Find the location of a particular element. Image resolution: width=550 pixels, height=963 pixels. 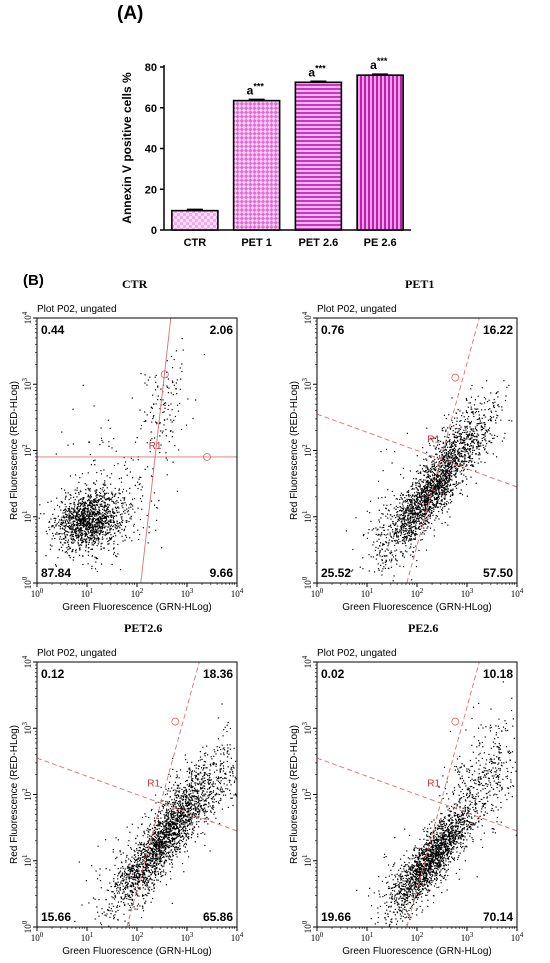

y-tick-label: 103 is located at coordinates (307, 384).